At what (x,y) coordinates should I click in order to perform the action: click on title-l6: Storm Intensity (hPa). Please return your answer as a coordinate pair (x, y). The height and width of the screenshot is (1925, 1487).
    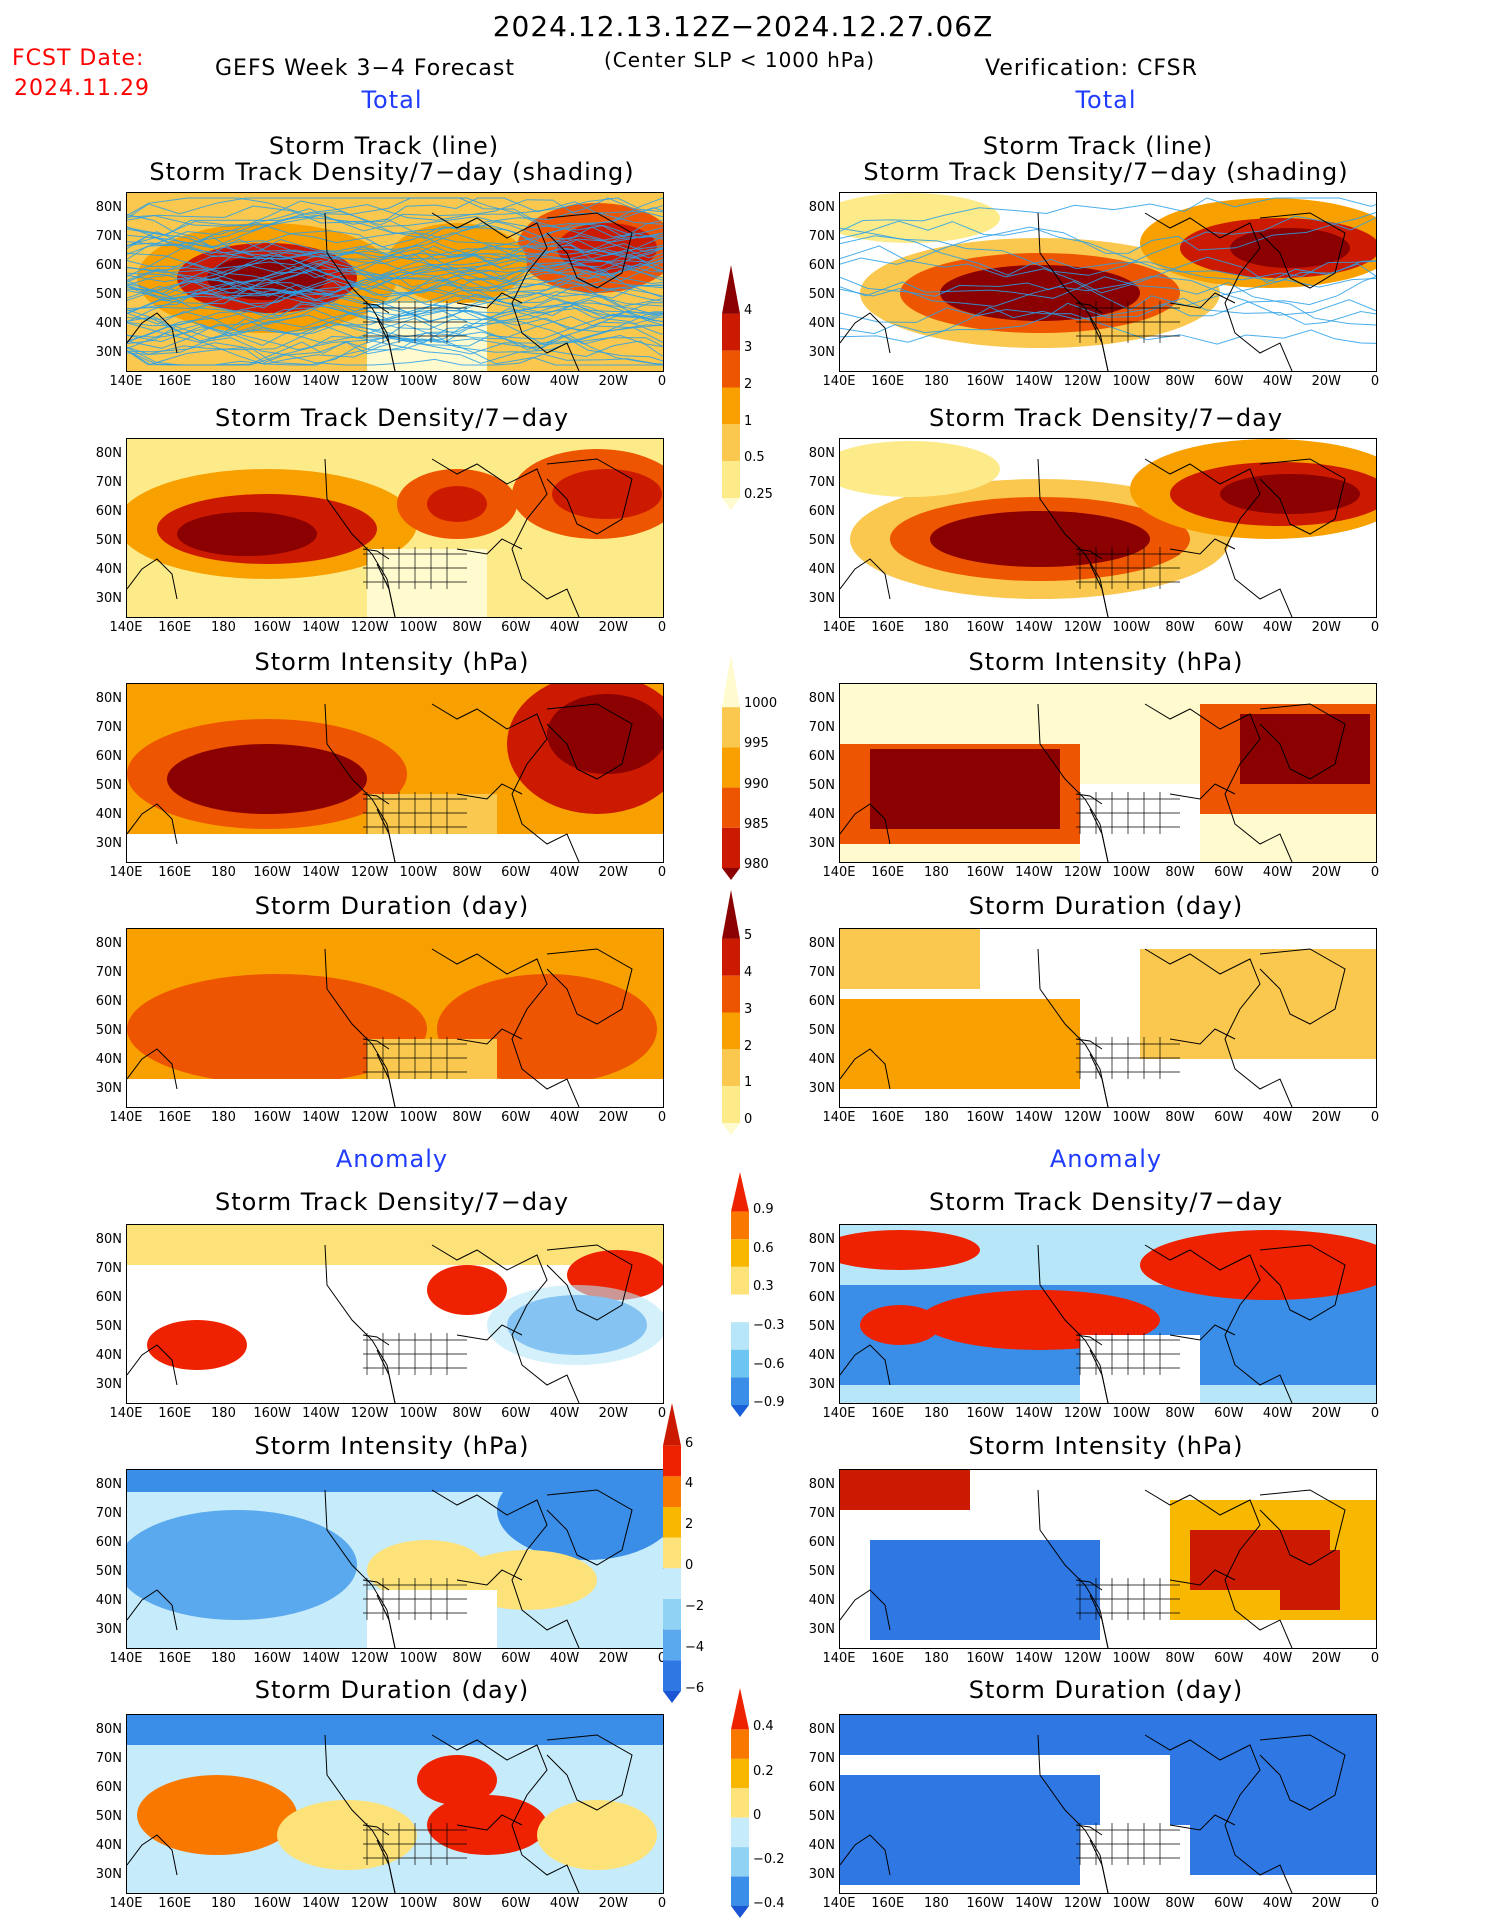
    Looking at the image, I should click on (392, 1446).